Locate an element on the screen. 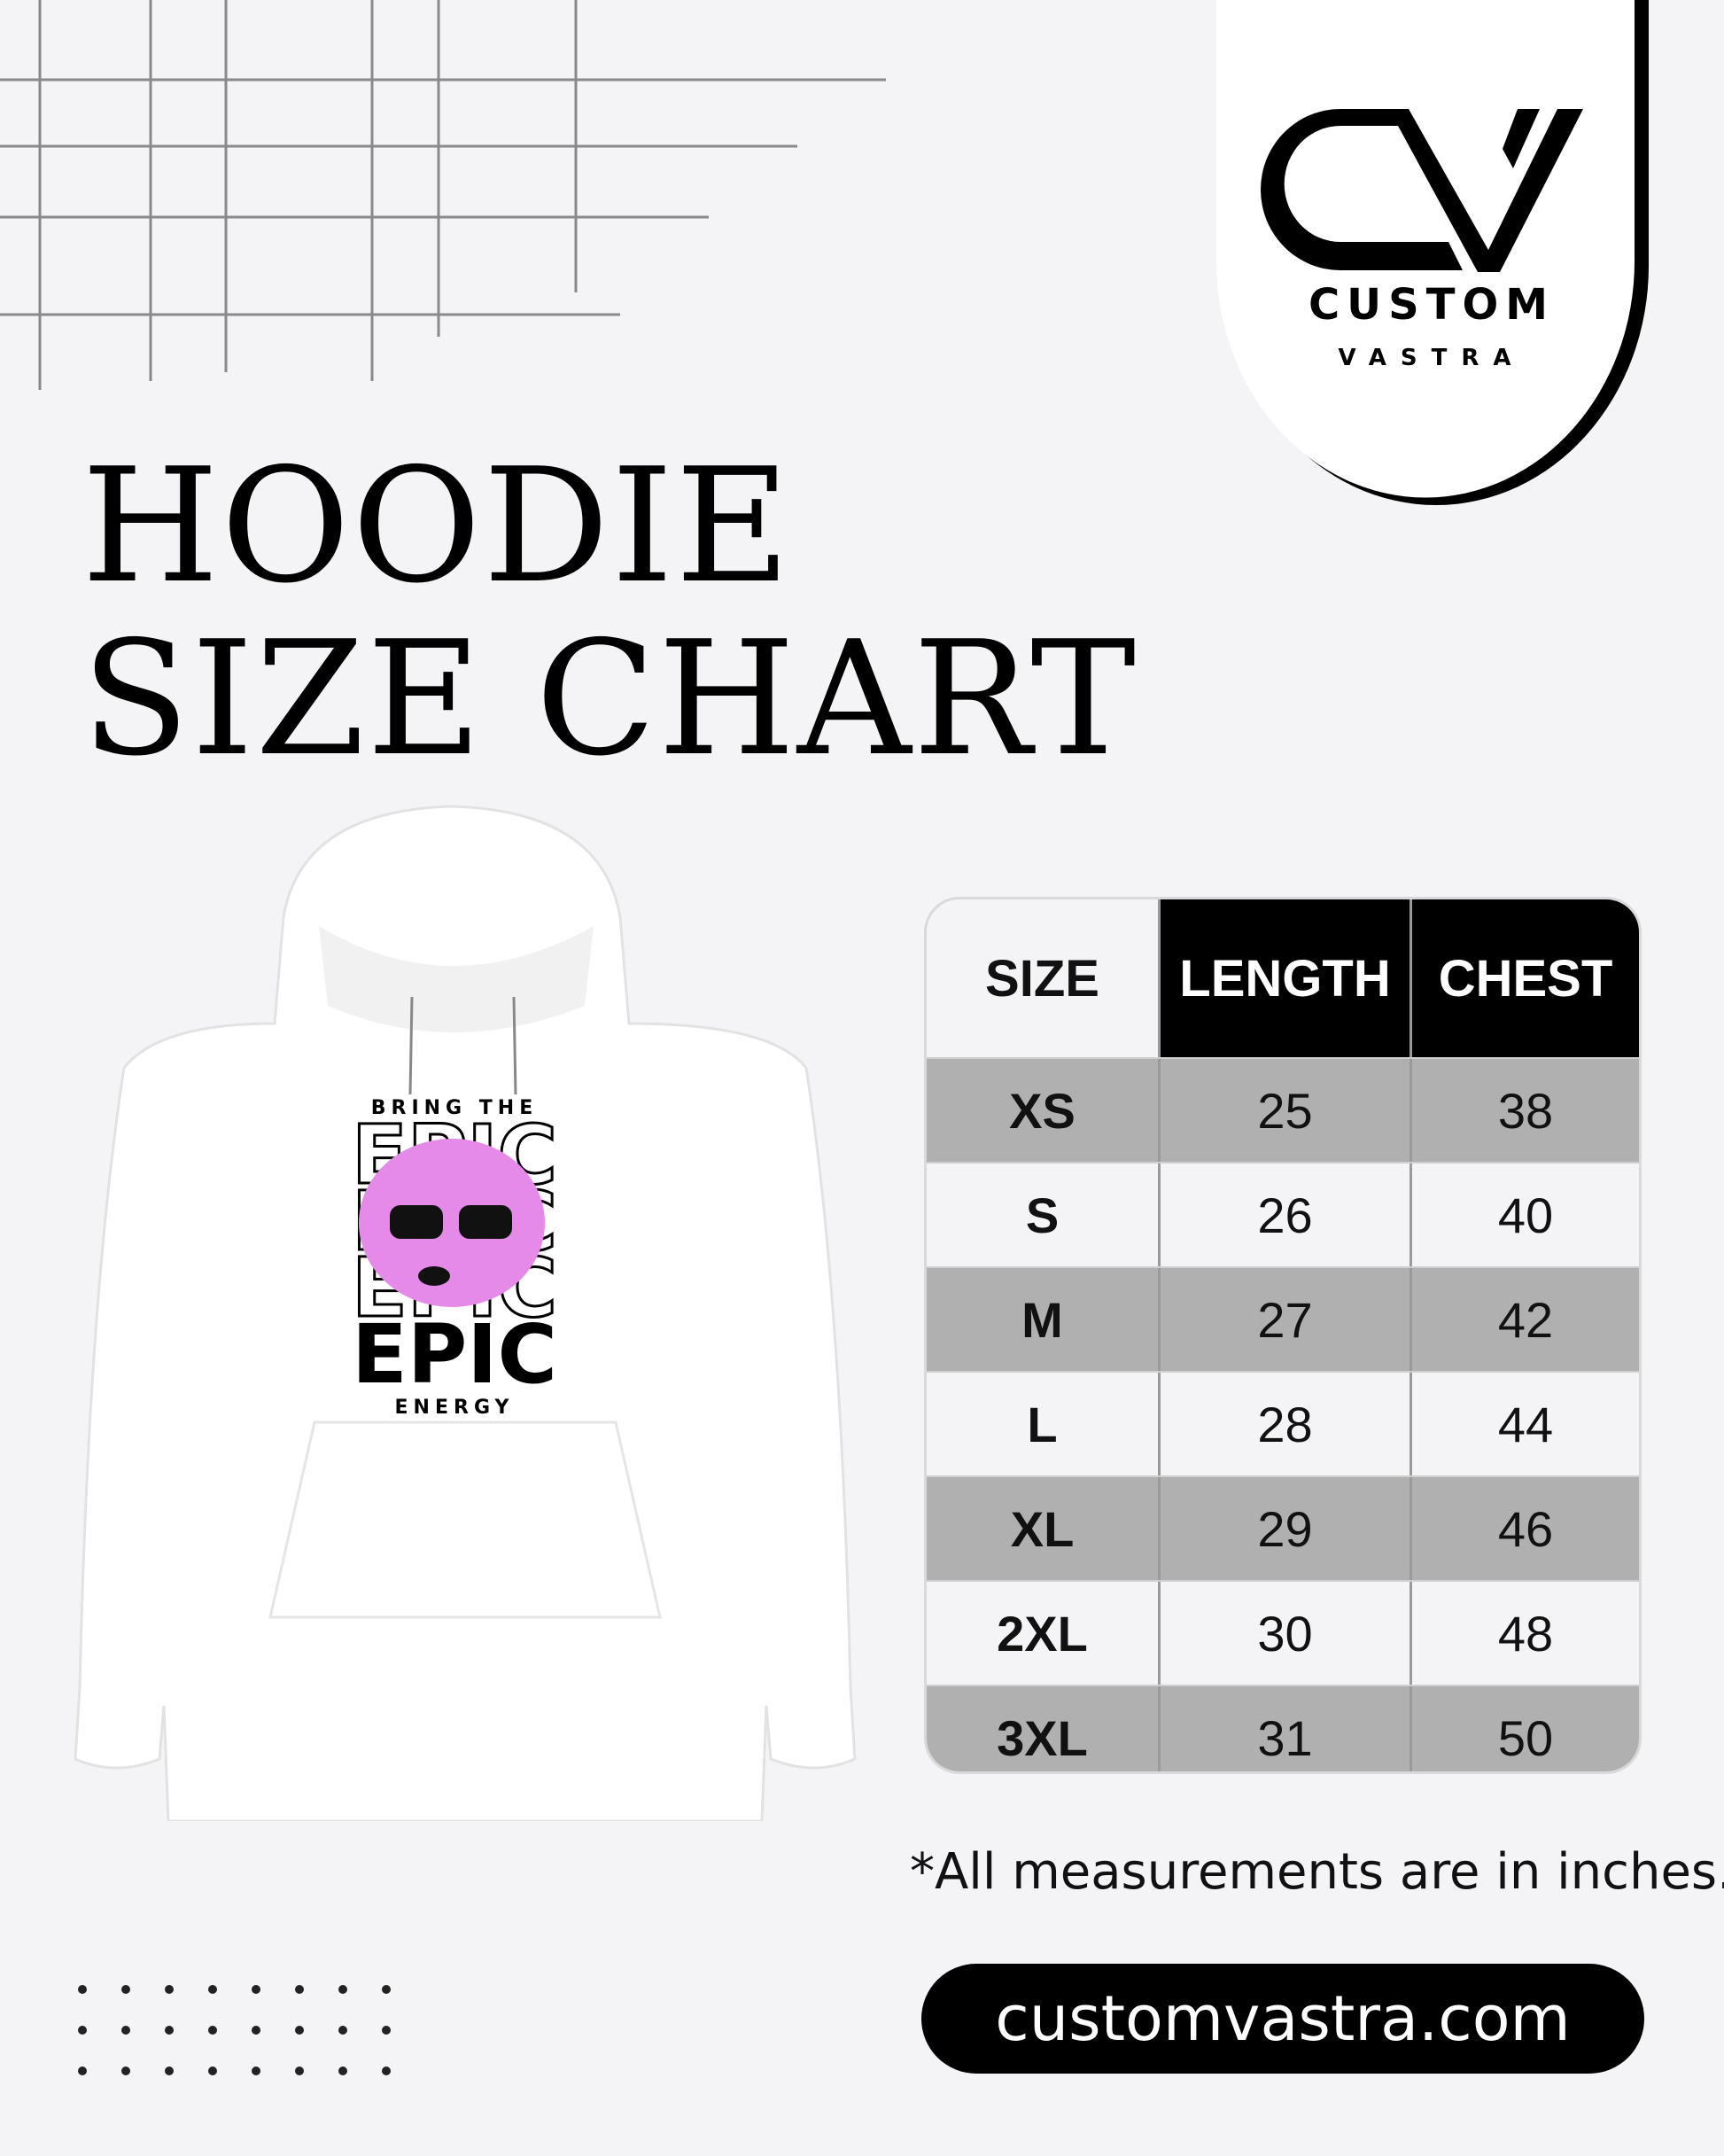 This screenshot has height=2156, width=1724. cell-chest: 50 is located at coordinates (1525, 1737).